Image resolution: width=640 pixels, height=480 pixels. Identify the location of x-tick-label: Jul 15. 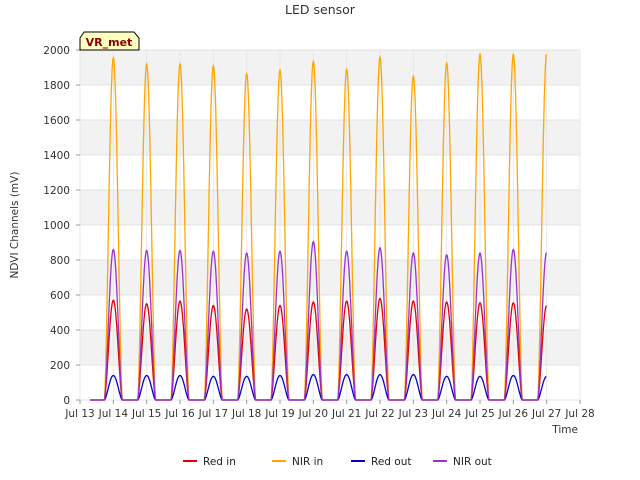
(146, 414).